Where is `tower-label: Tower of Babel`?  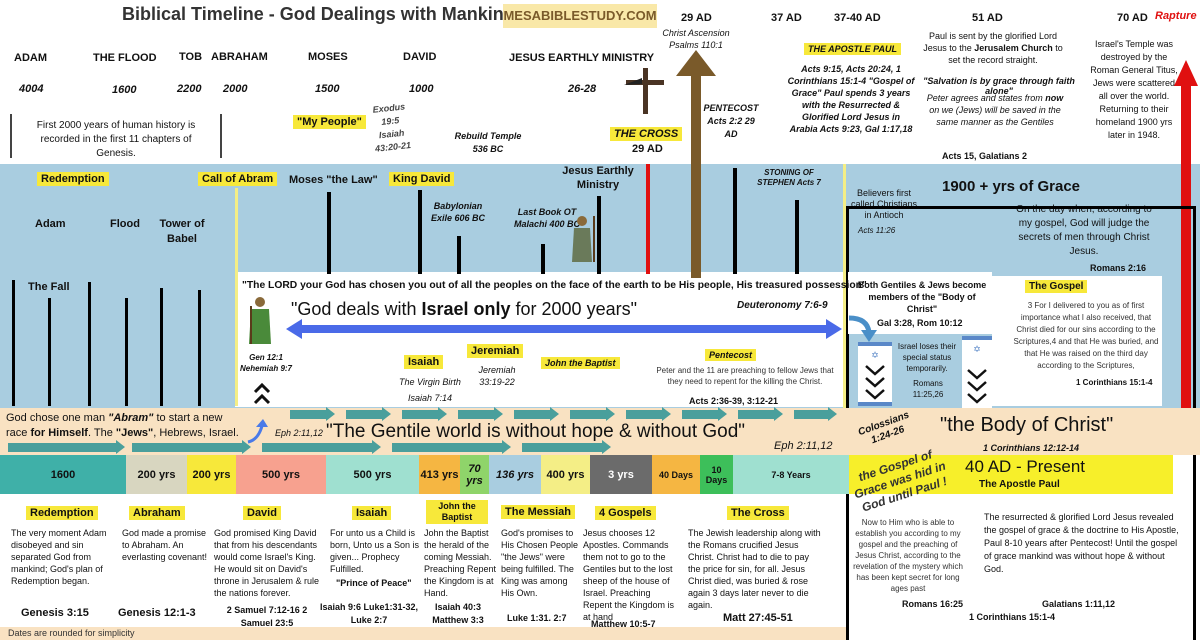
tower-label: Tower of Babel is located at coordinates (182, 231).